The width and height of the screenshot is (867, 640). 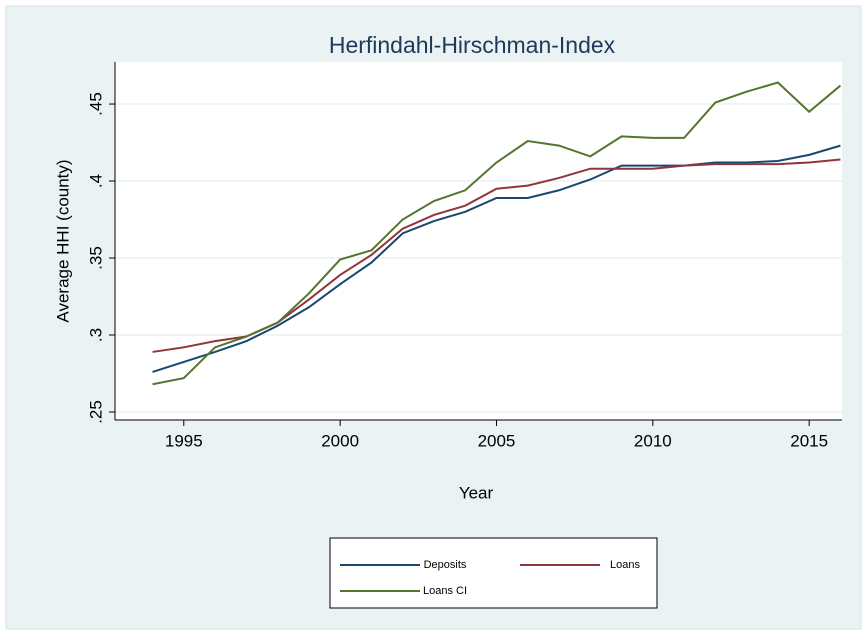 I want to click on legend-label: Loans CI, so click(x=445, y=591).